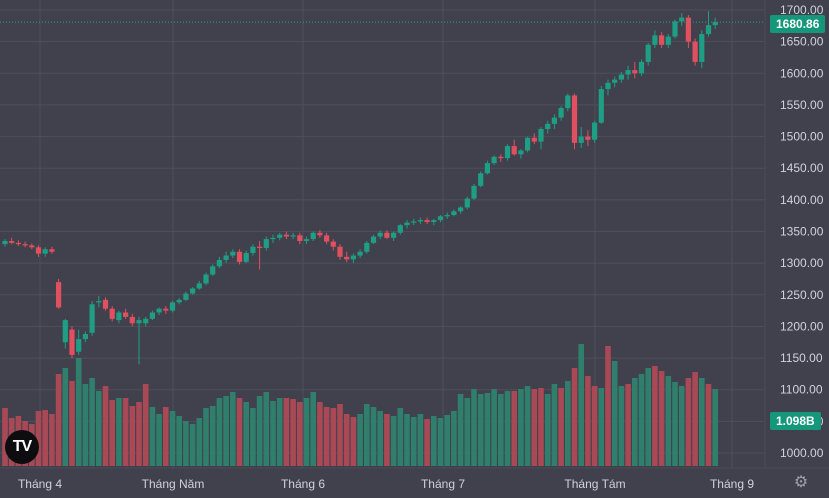 The width and height of the screenshot is (829, 498). I want to click on x-tick-label: Tháng 9, so click(732, 484).